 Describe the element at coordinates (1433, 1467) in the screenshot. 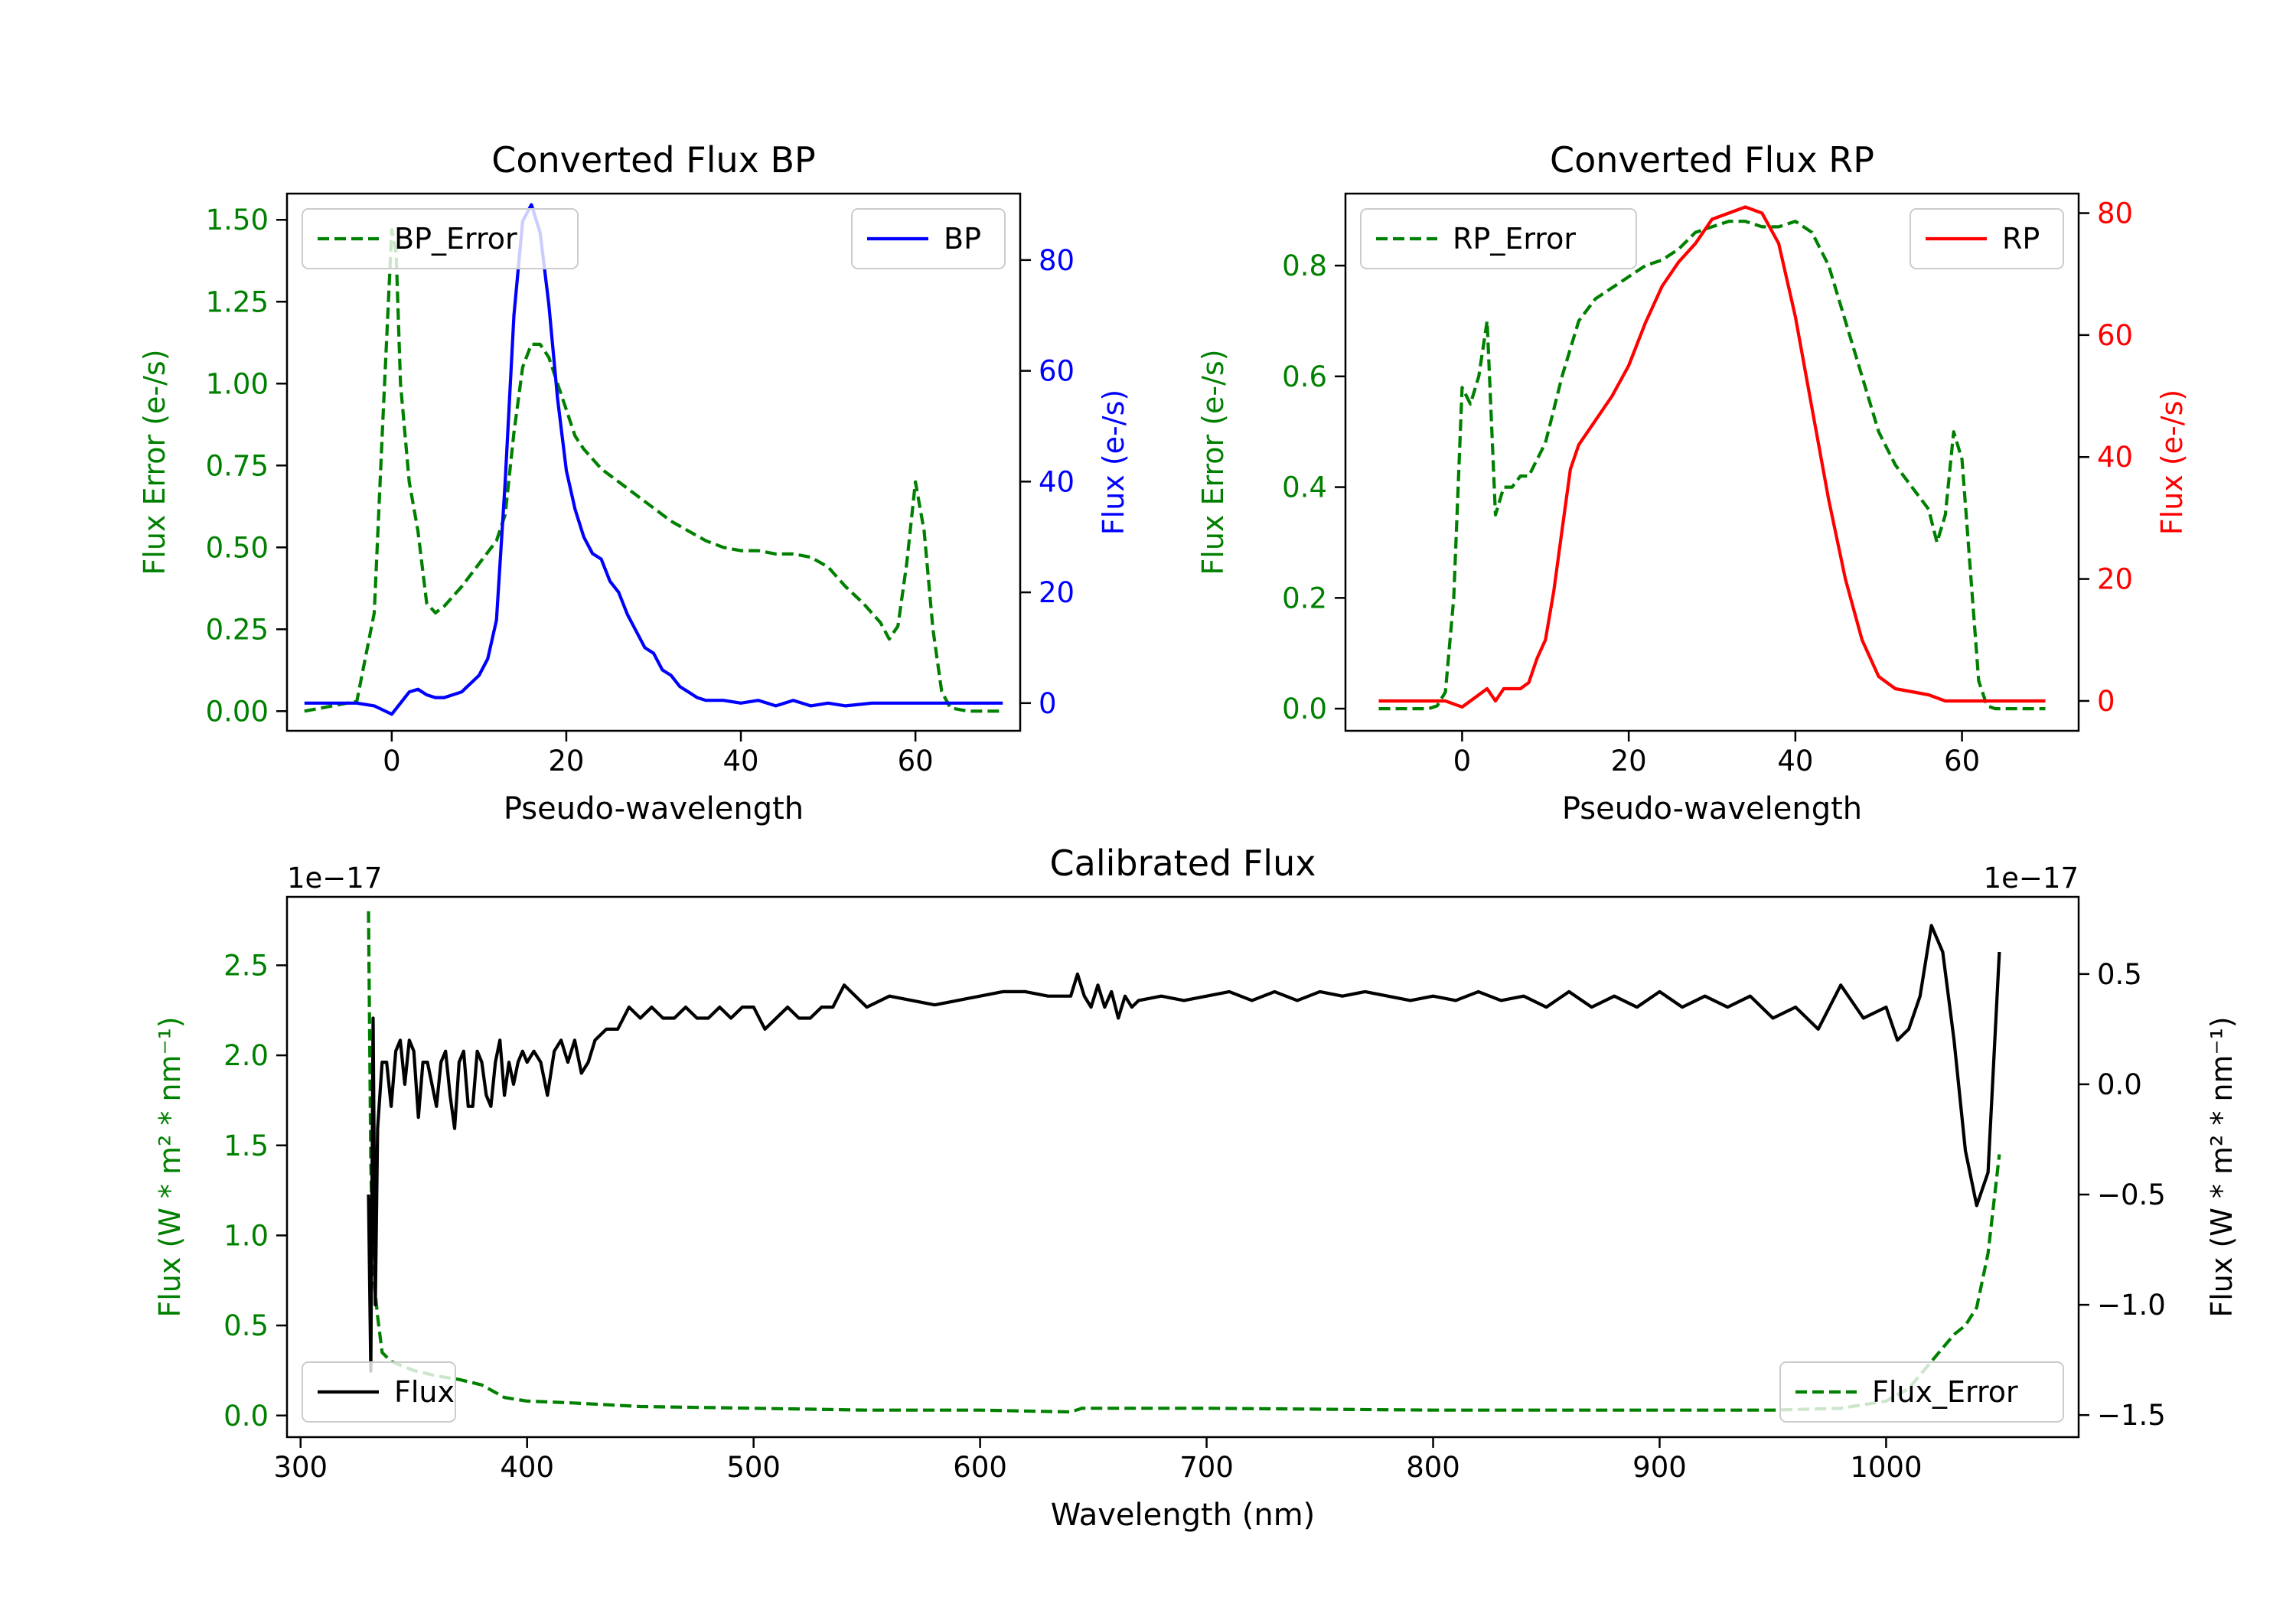

I see `x-tick-label: 800` at that location.